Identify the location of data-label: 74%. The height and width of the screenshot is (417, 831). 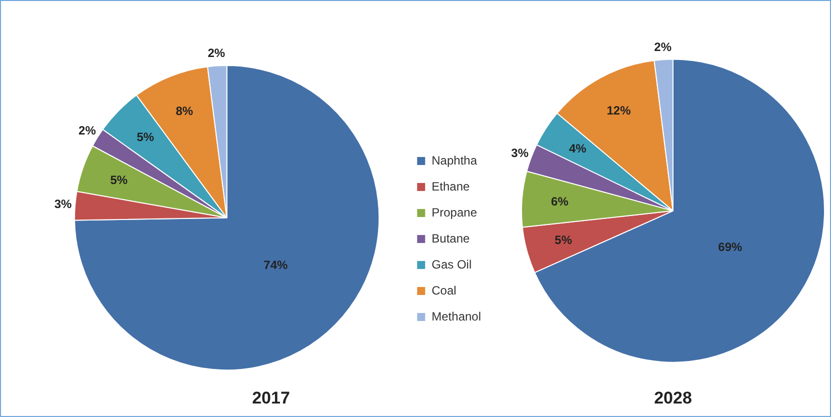
(276, 265).